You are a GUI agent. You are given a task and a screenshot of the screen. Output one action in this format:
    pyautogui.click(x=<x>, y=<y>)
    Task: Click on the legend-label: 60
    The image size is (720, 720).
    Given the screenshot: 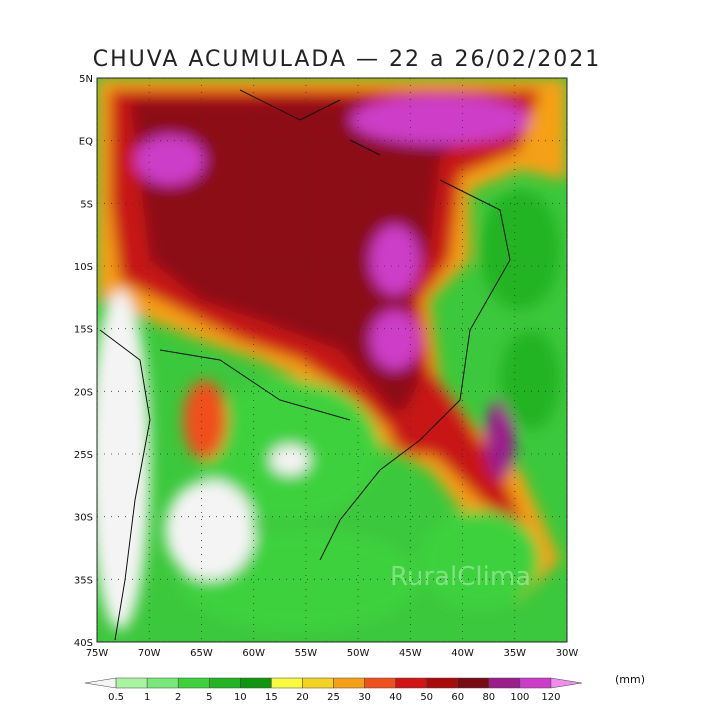 What is the action you would take?
    pyautogui.click(x=457, y=697)
    